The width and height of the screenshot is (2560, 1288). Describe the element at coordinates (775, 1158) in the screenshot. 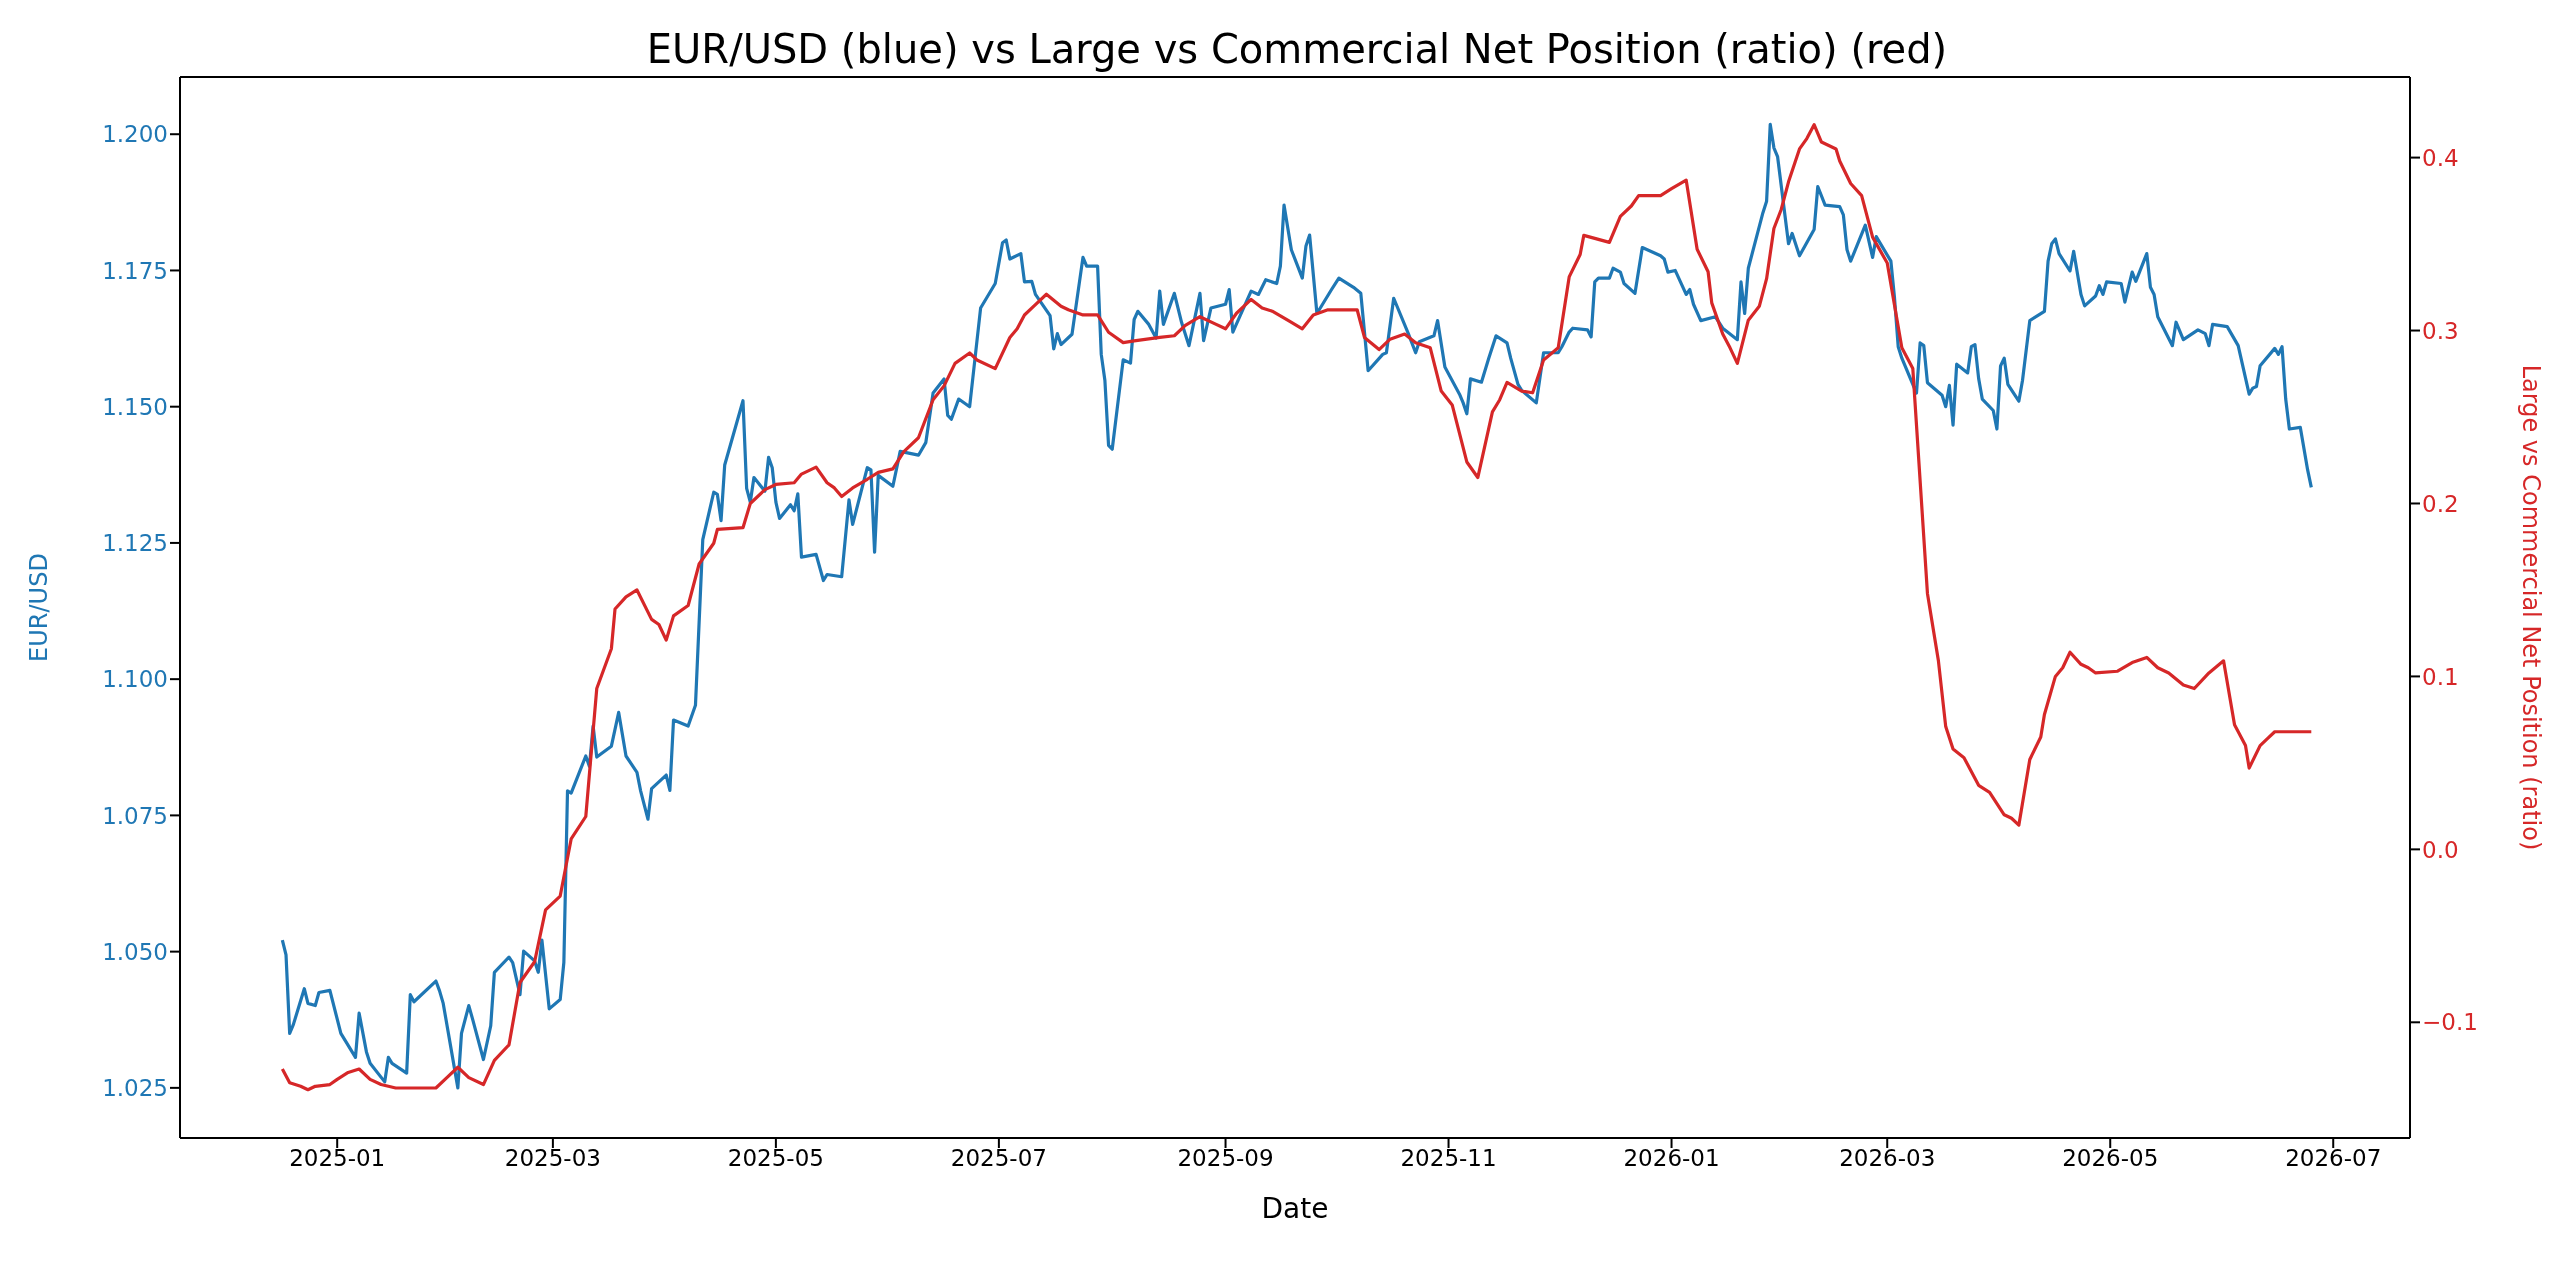

I see `x-tick-label: 2025-05` at that location.